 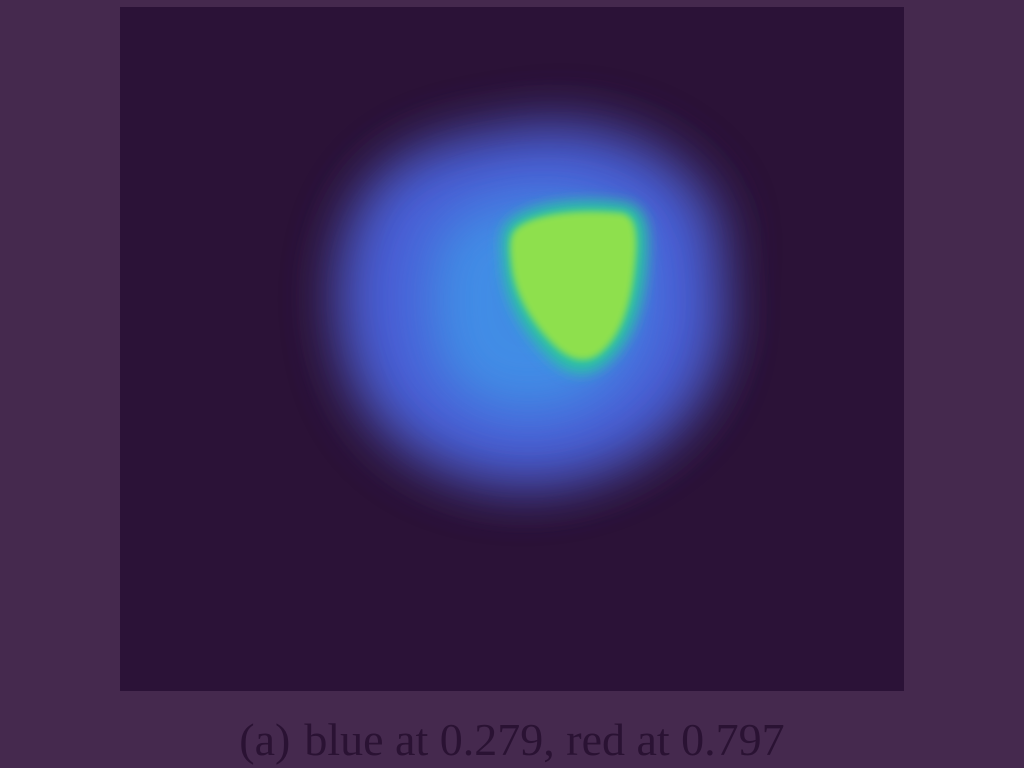 I want to click on caption-label: (a), so click(x=265, y=739).